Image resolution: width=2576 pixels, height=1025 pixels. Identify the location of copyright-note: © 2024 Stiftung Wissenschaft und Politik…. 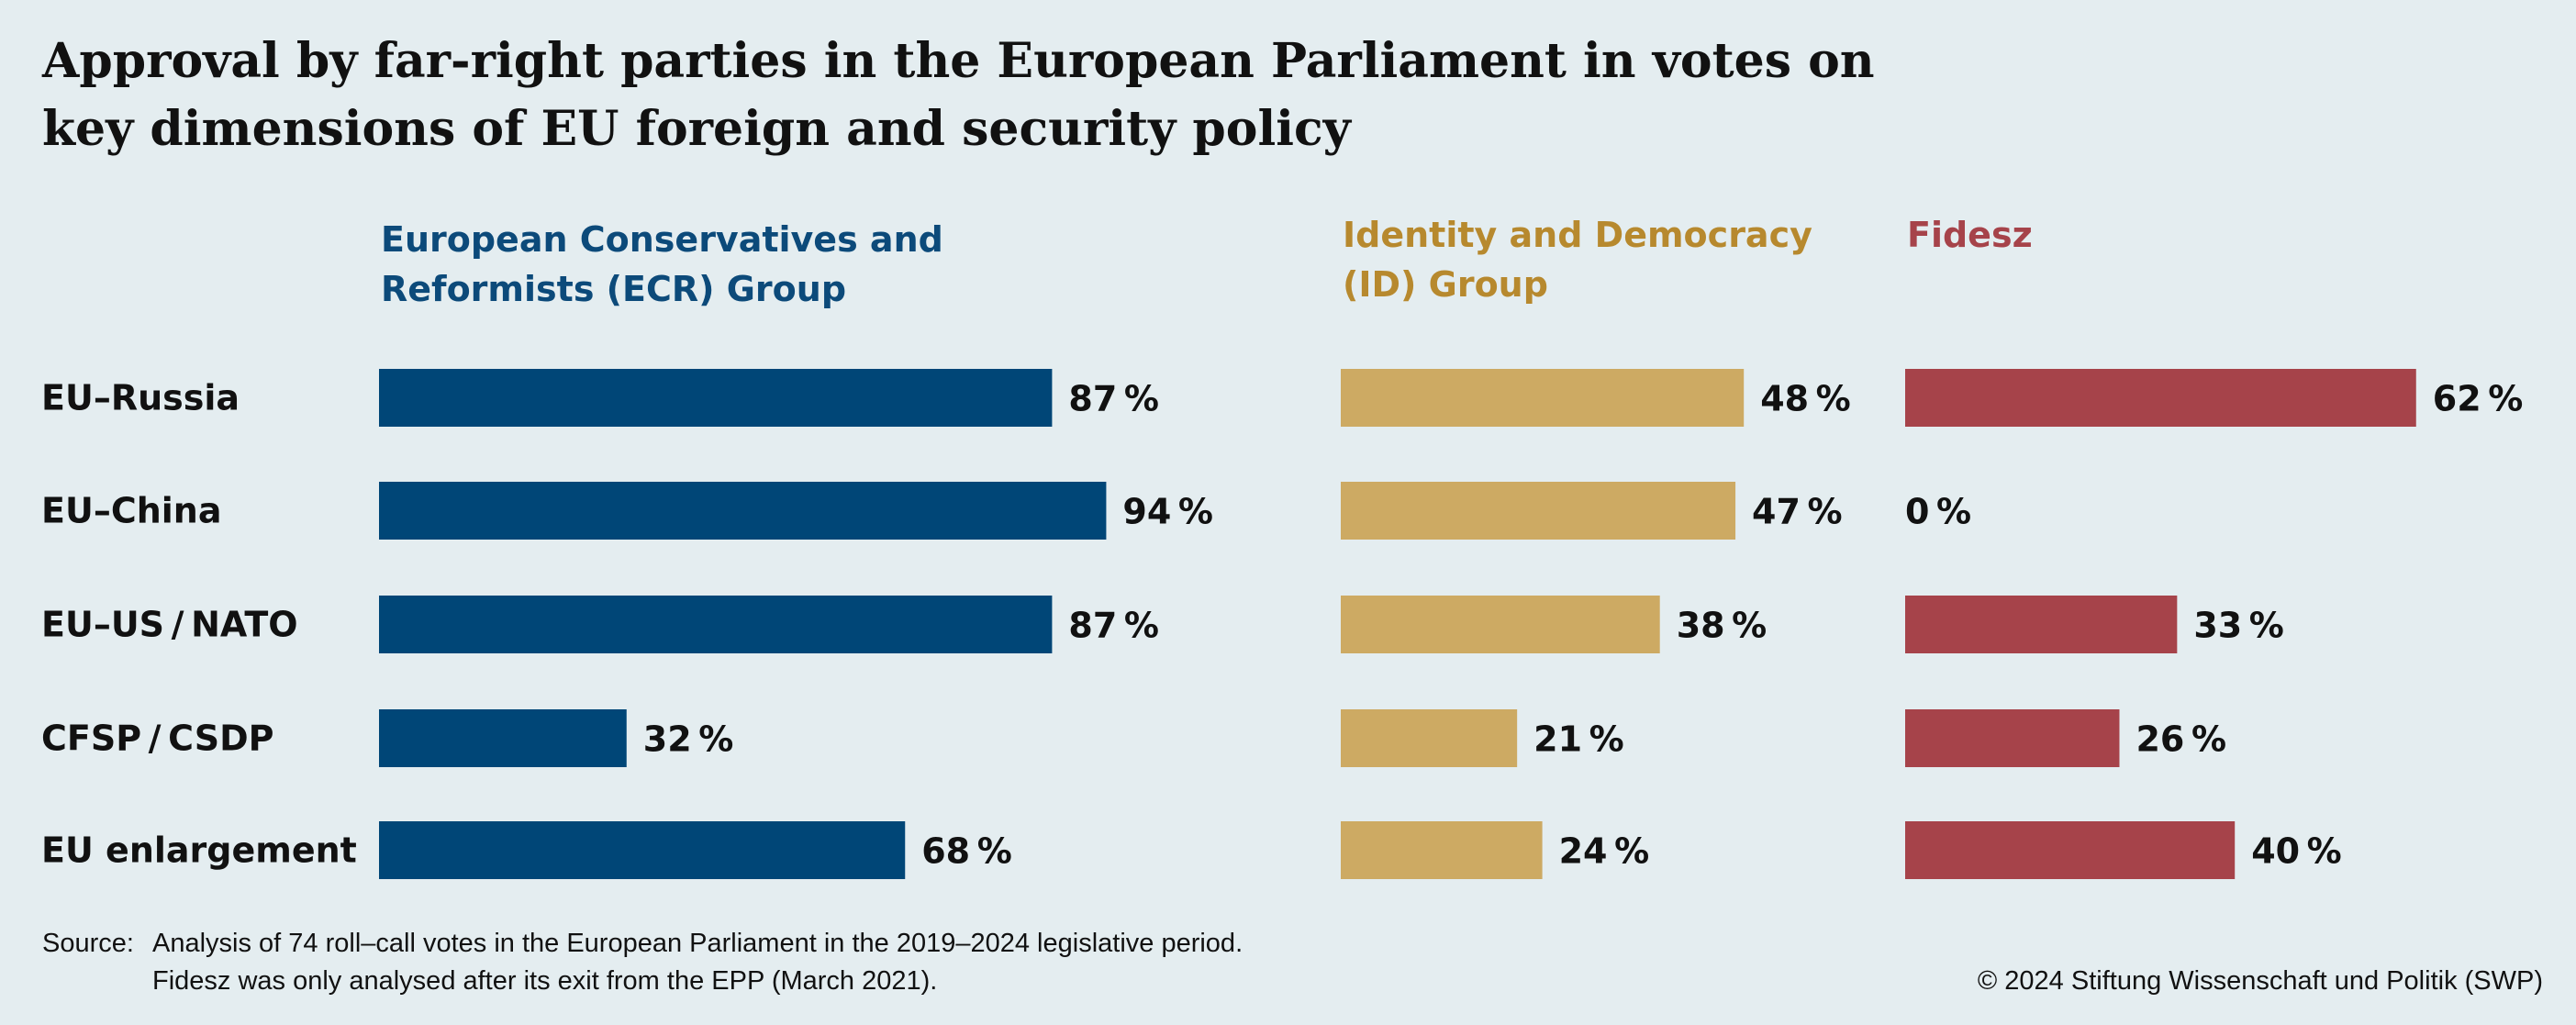
(2260, 981).